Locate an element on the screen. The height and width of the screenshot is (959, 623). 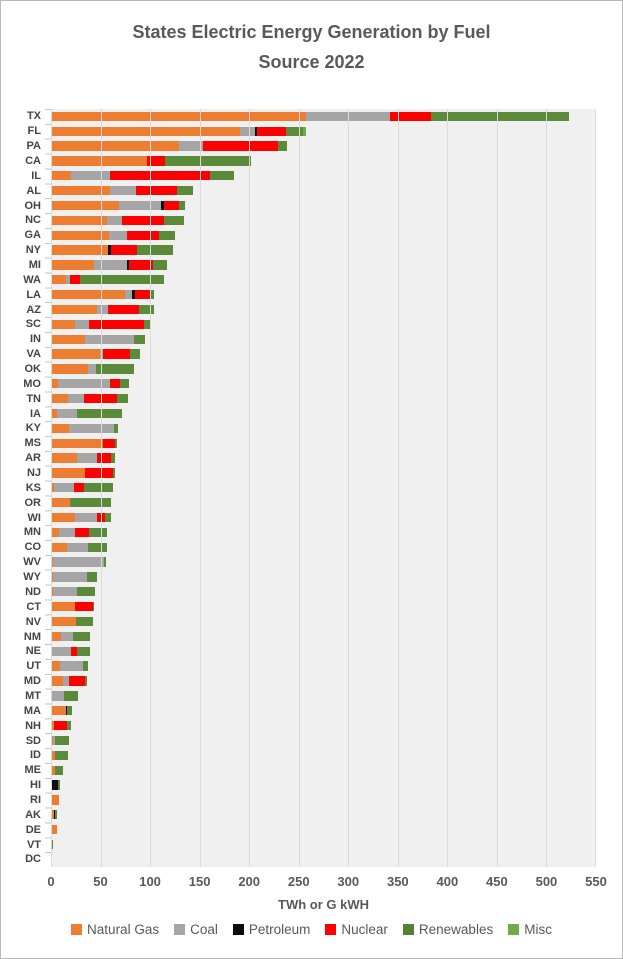
y-label-WA: WA is located at coordinates (32, 279).